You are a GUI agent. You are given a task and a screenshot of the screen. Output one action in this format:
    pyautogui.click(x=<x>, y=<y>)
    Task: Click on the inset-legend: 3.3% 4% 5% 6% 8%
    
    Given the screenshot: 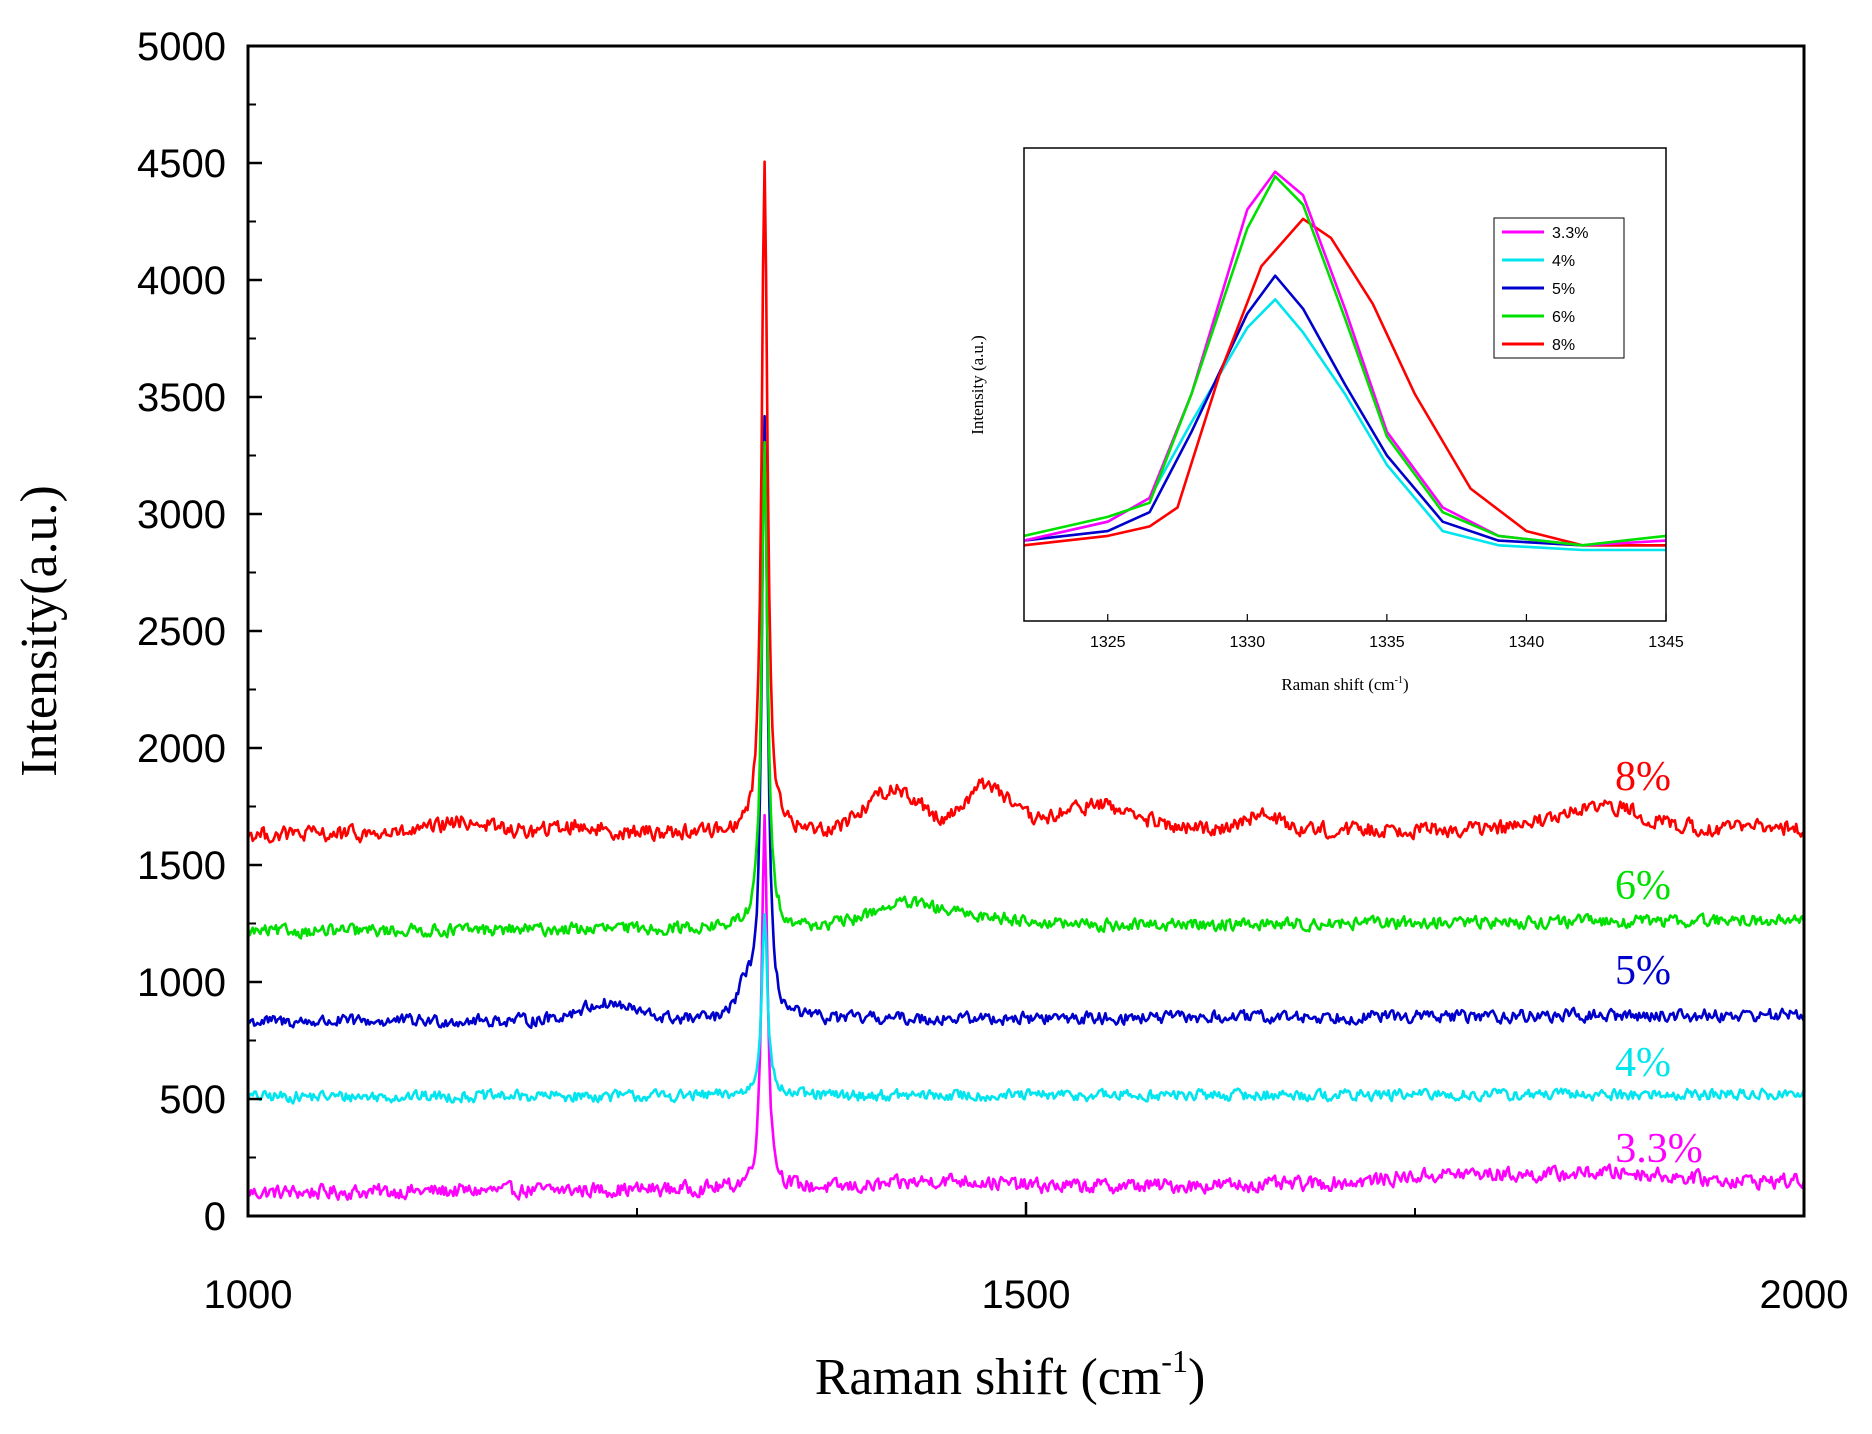 What is the action you would take?
    pyautogui.click(x=1559, y=288)
    